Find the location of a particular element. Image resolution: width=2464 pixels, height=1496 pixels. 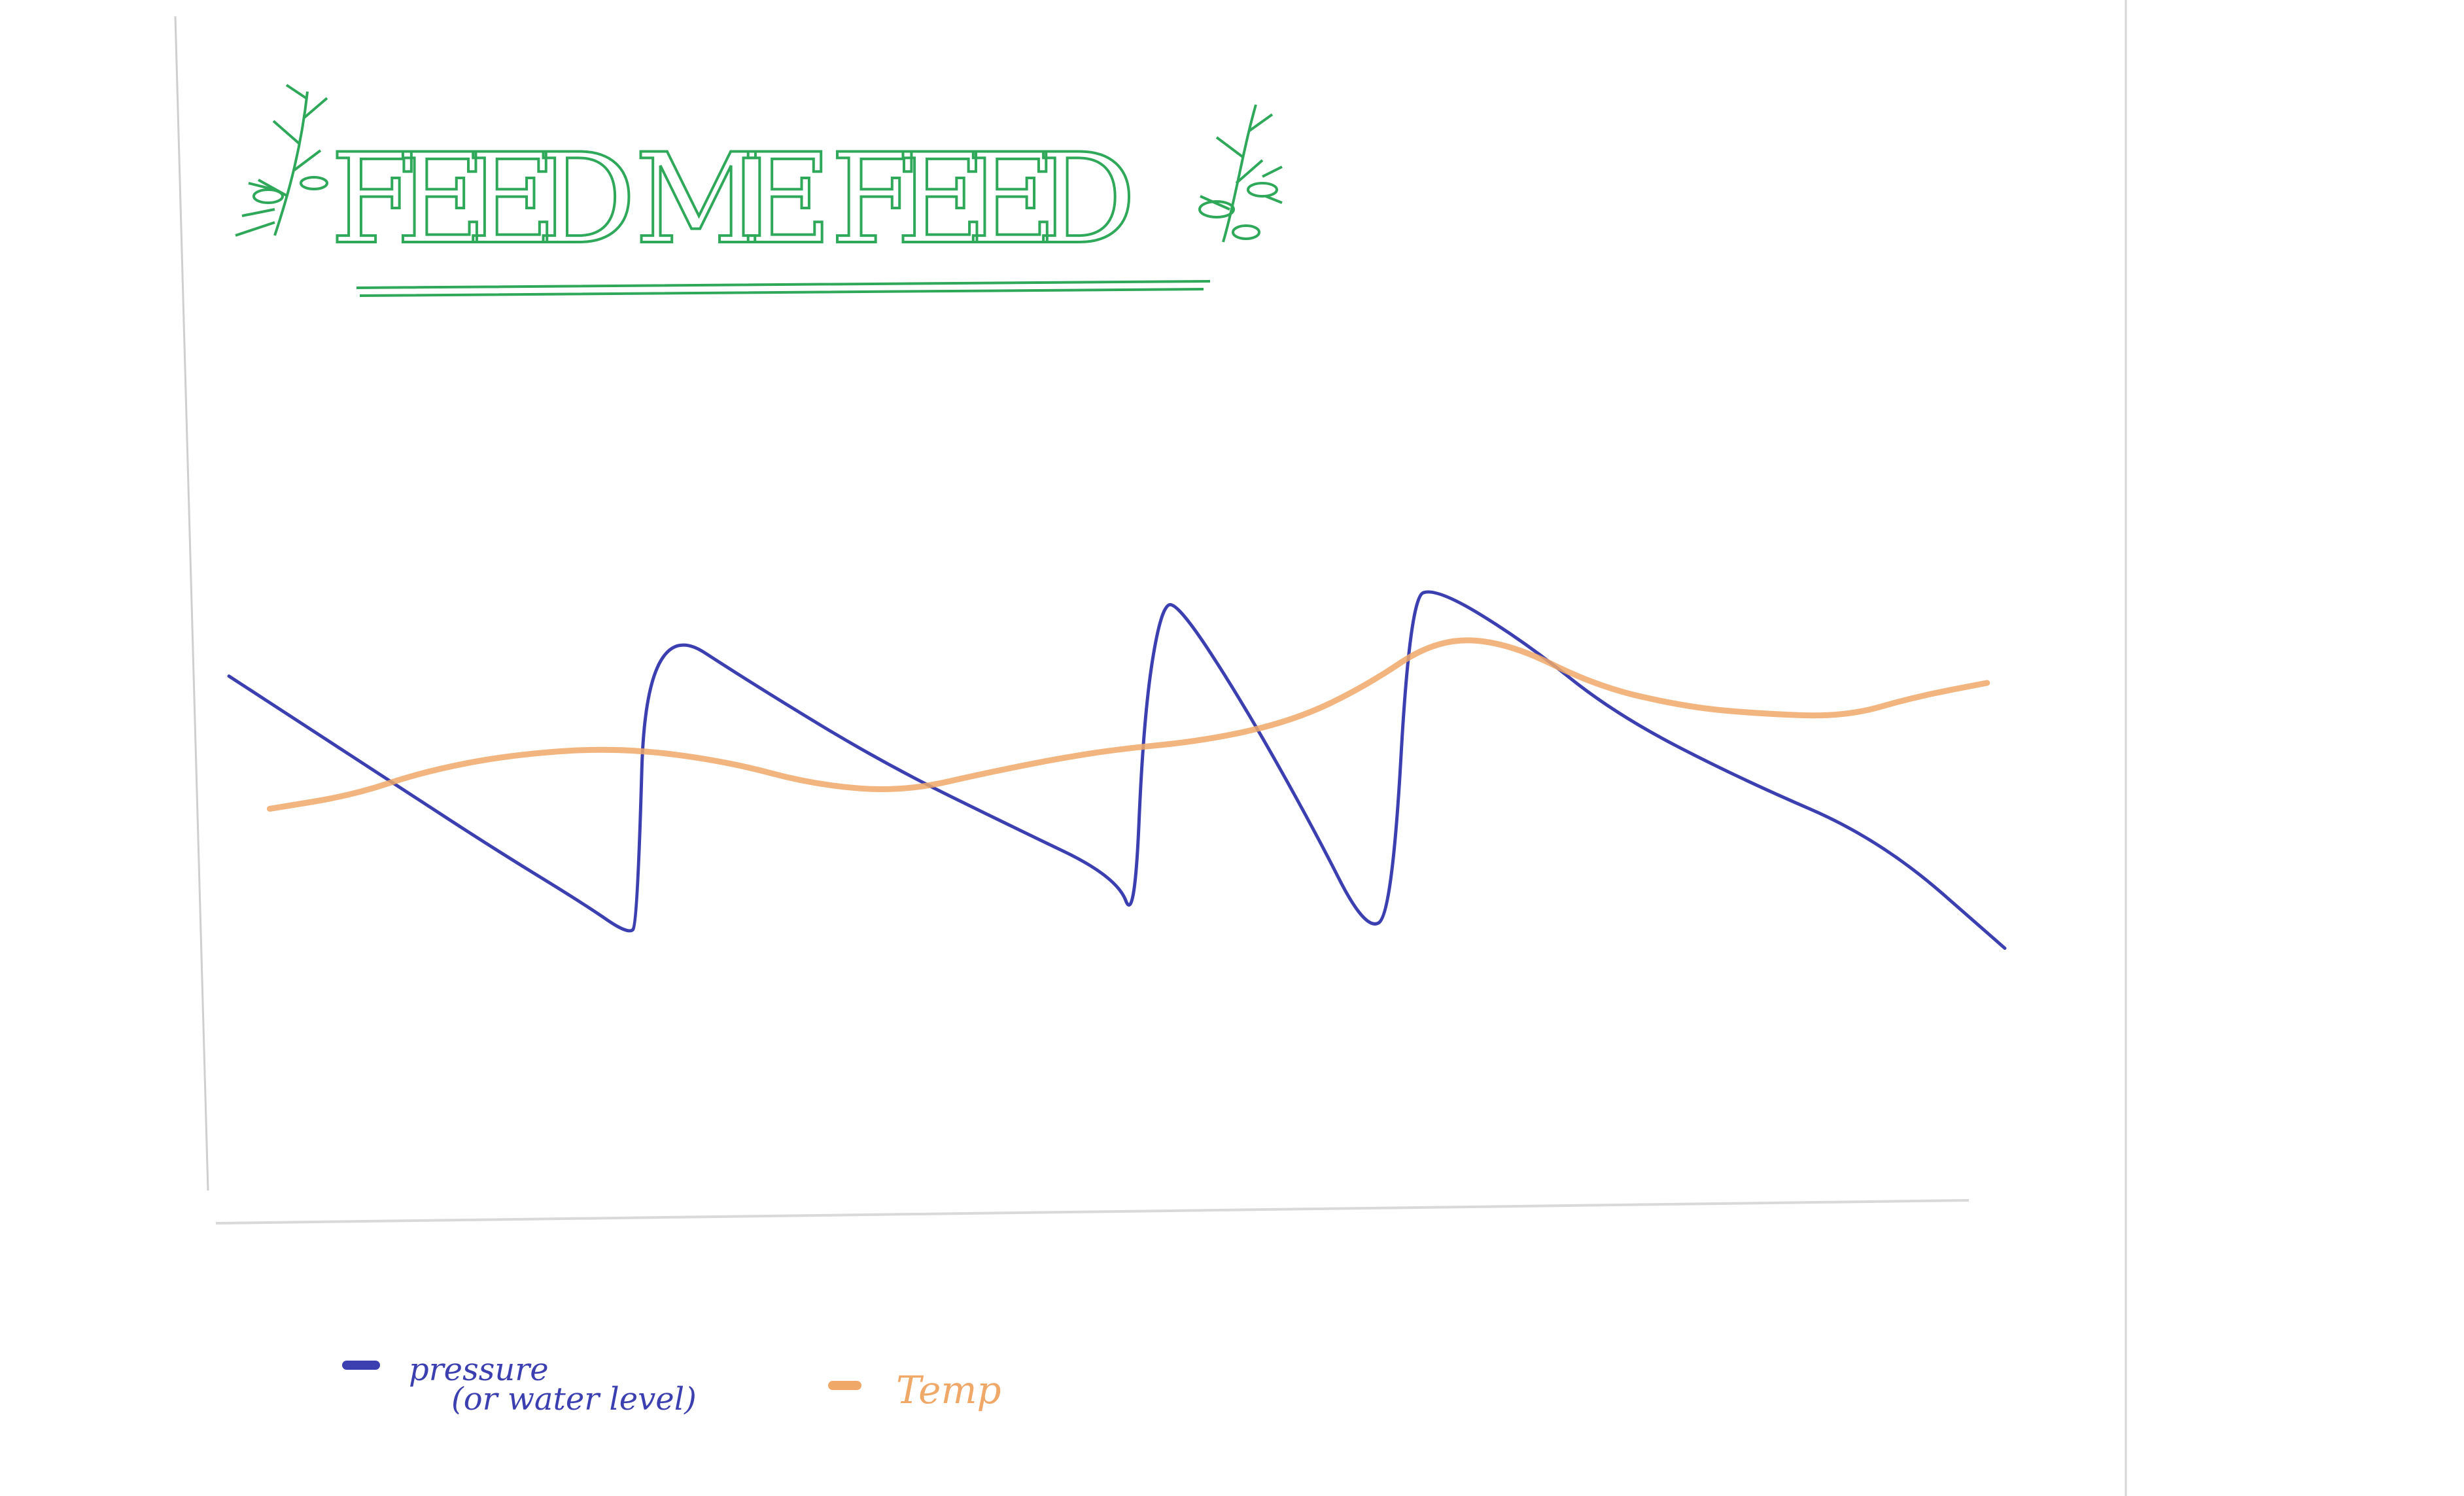

legend-sublabel-pressure: (or water level) is located at coordinates (574, 1400).